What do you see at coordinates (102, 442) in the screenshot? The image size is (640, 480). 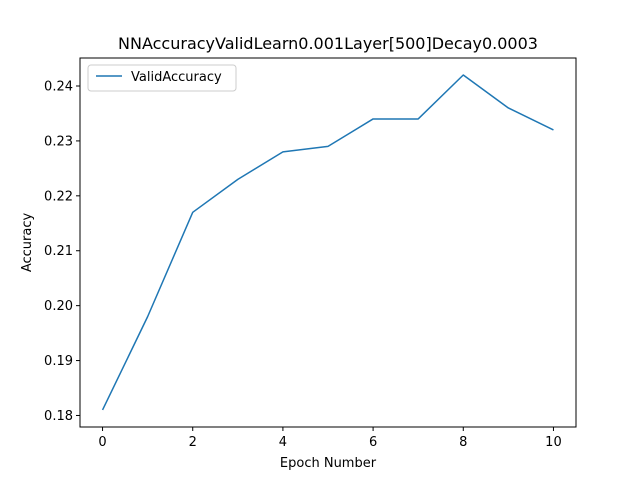 I see `x-tick-label: 0` at bounding box center [102, 442].